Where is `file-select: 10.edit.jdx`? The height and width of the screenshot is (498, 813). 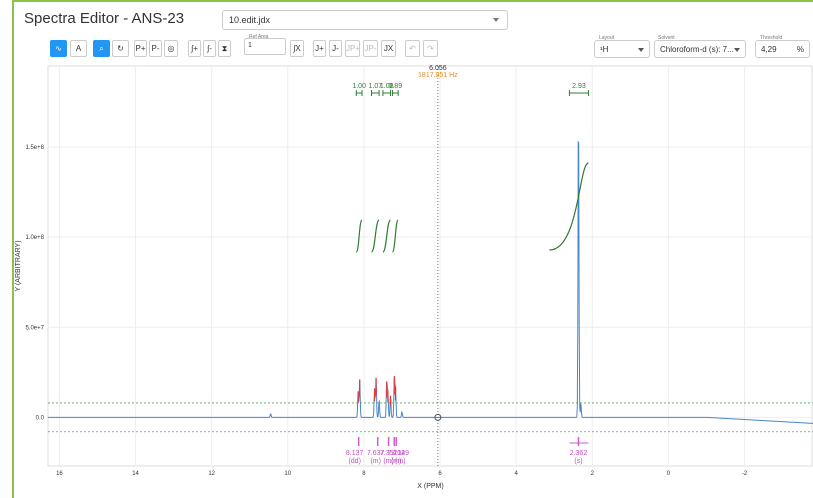
file-select: 10.edit.jdx is located at coordinates (365, 20).